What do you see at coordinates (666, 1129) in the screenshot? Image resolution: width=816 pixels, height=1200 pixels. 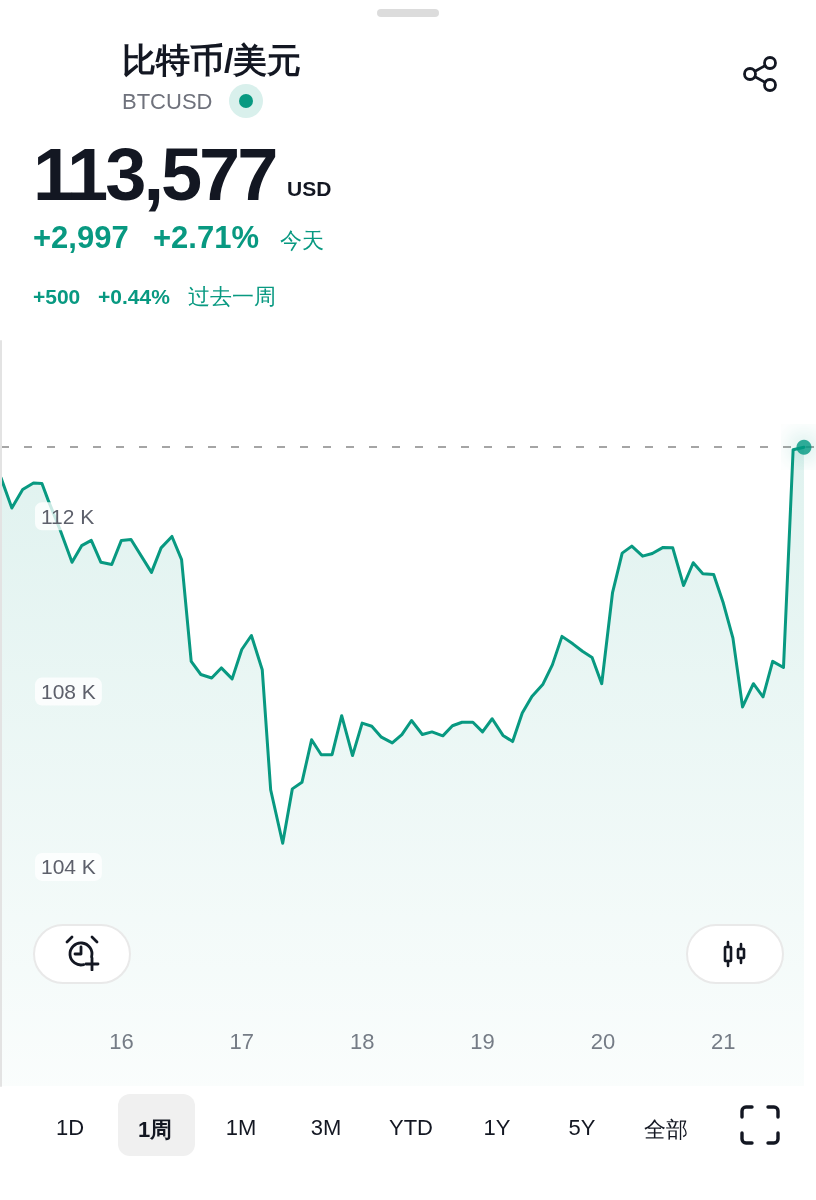 I see `text: 全部` at bounding box center [666, 1129].